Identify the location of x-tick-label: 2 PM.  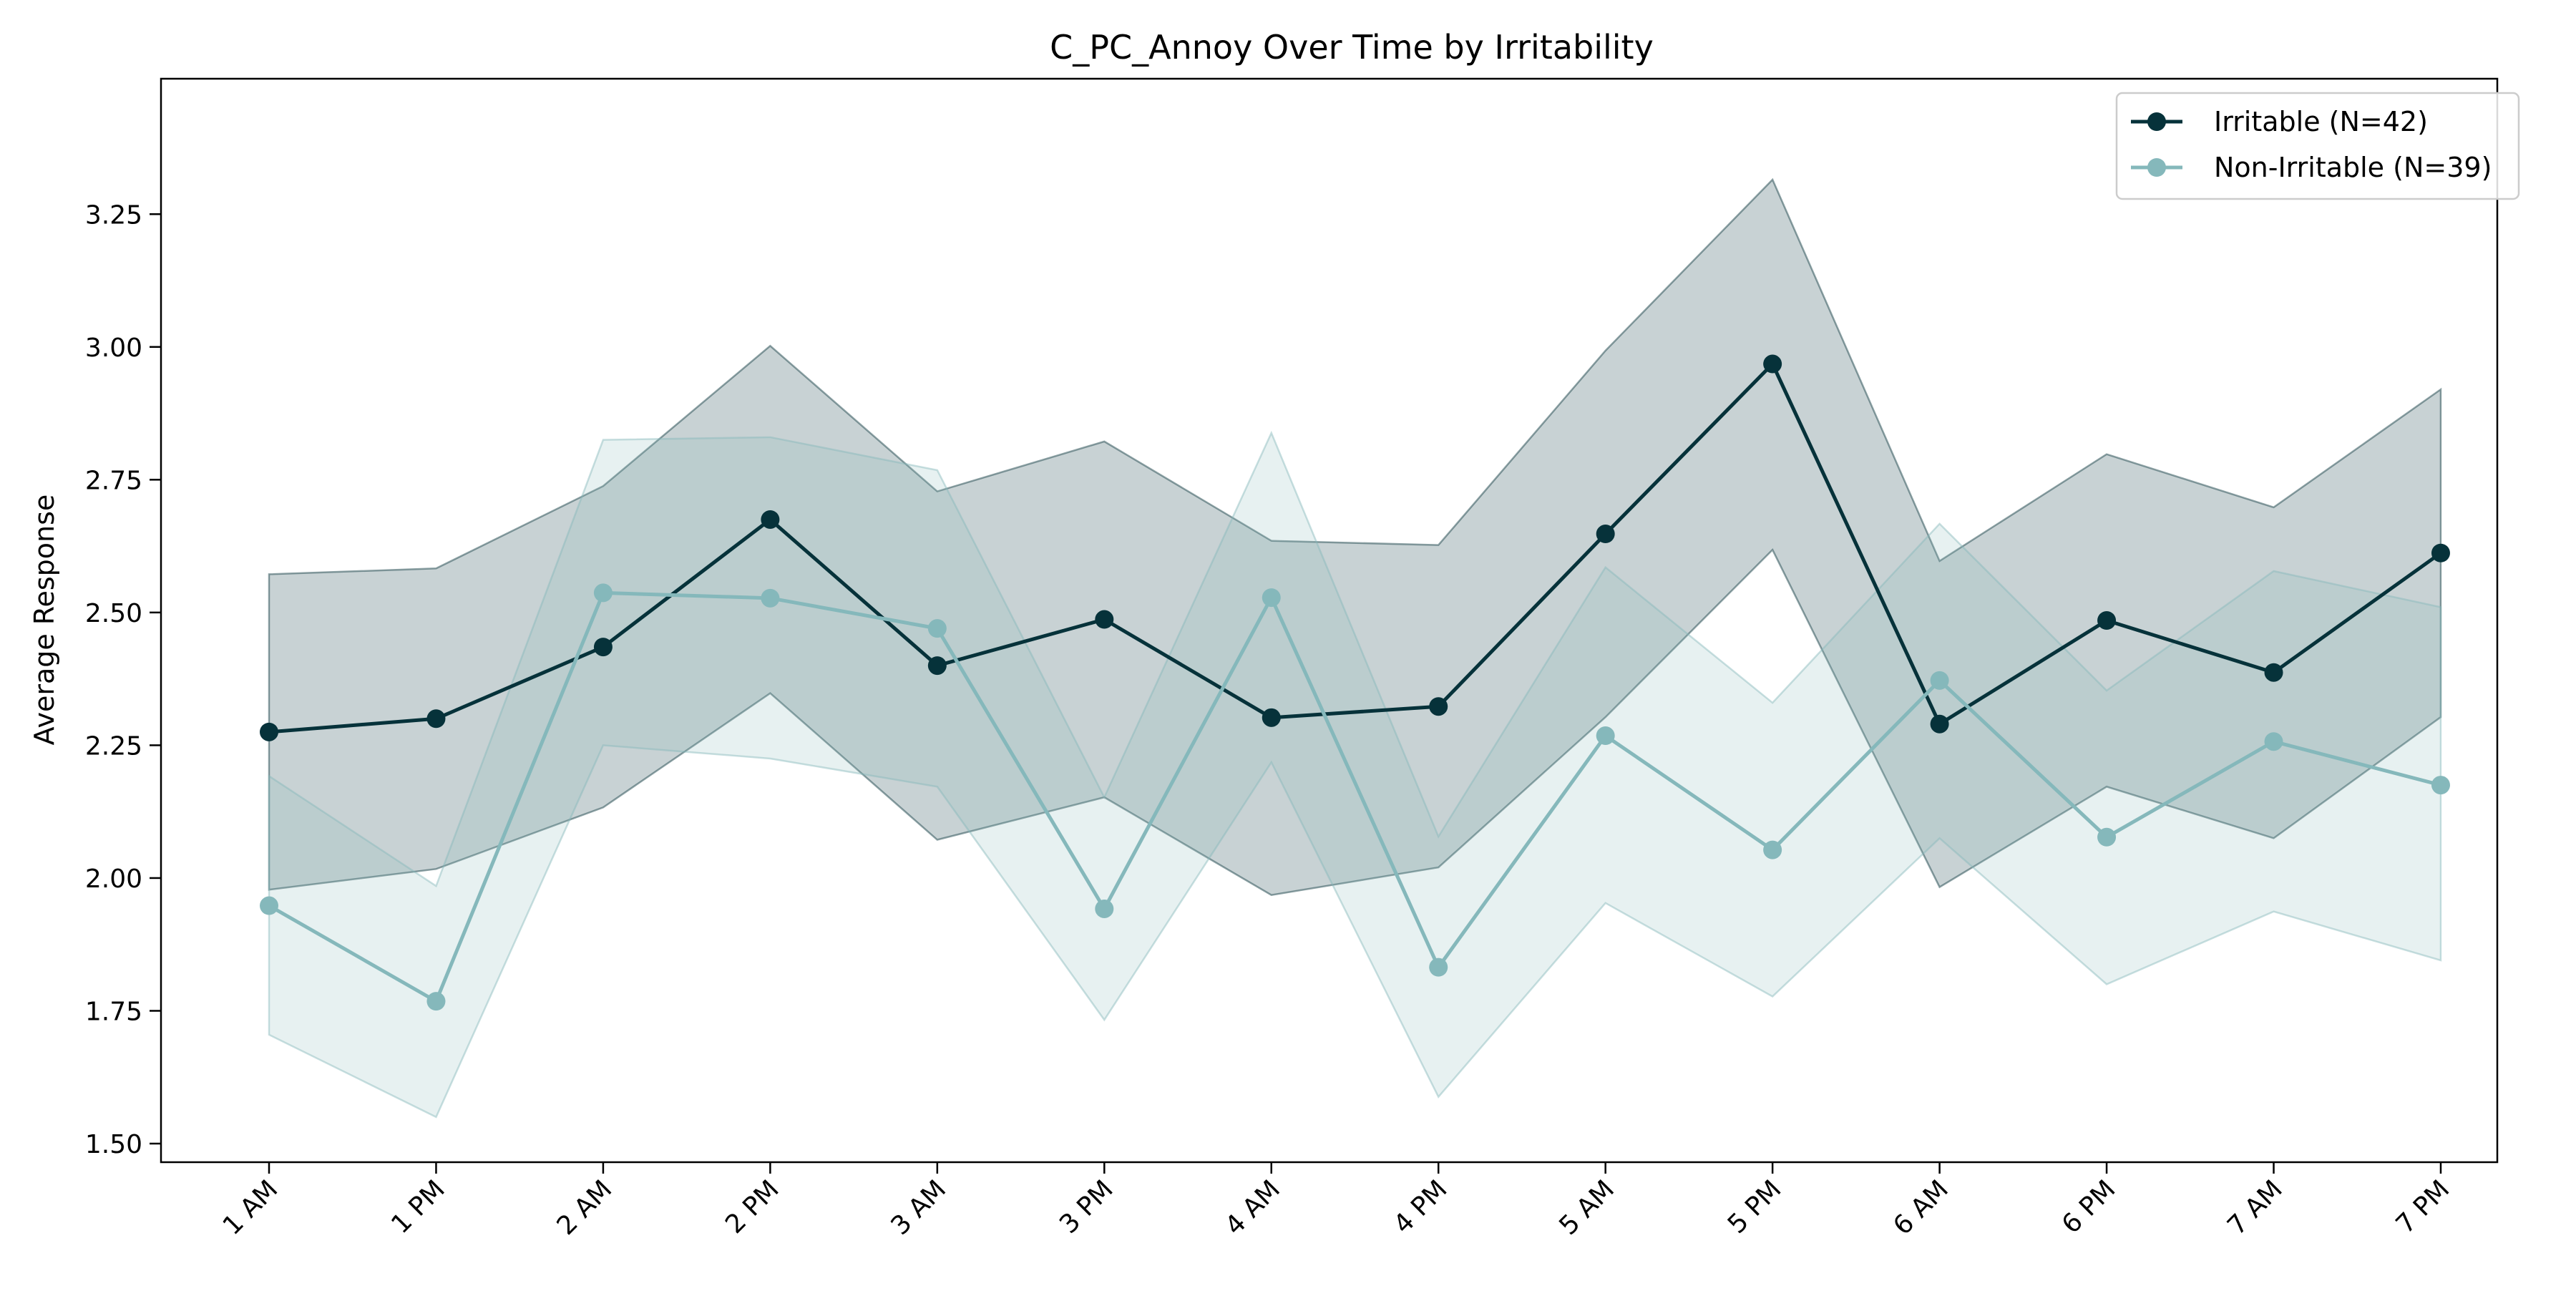
(752, 1206).